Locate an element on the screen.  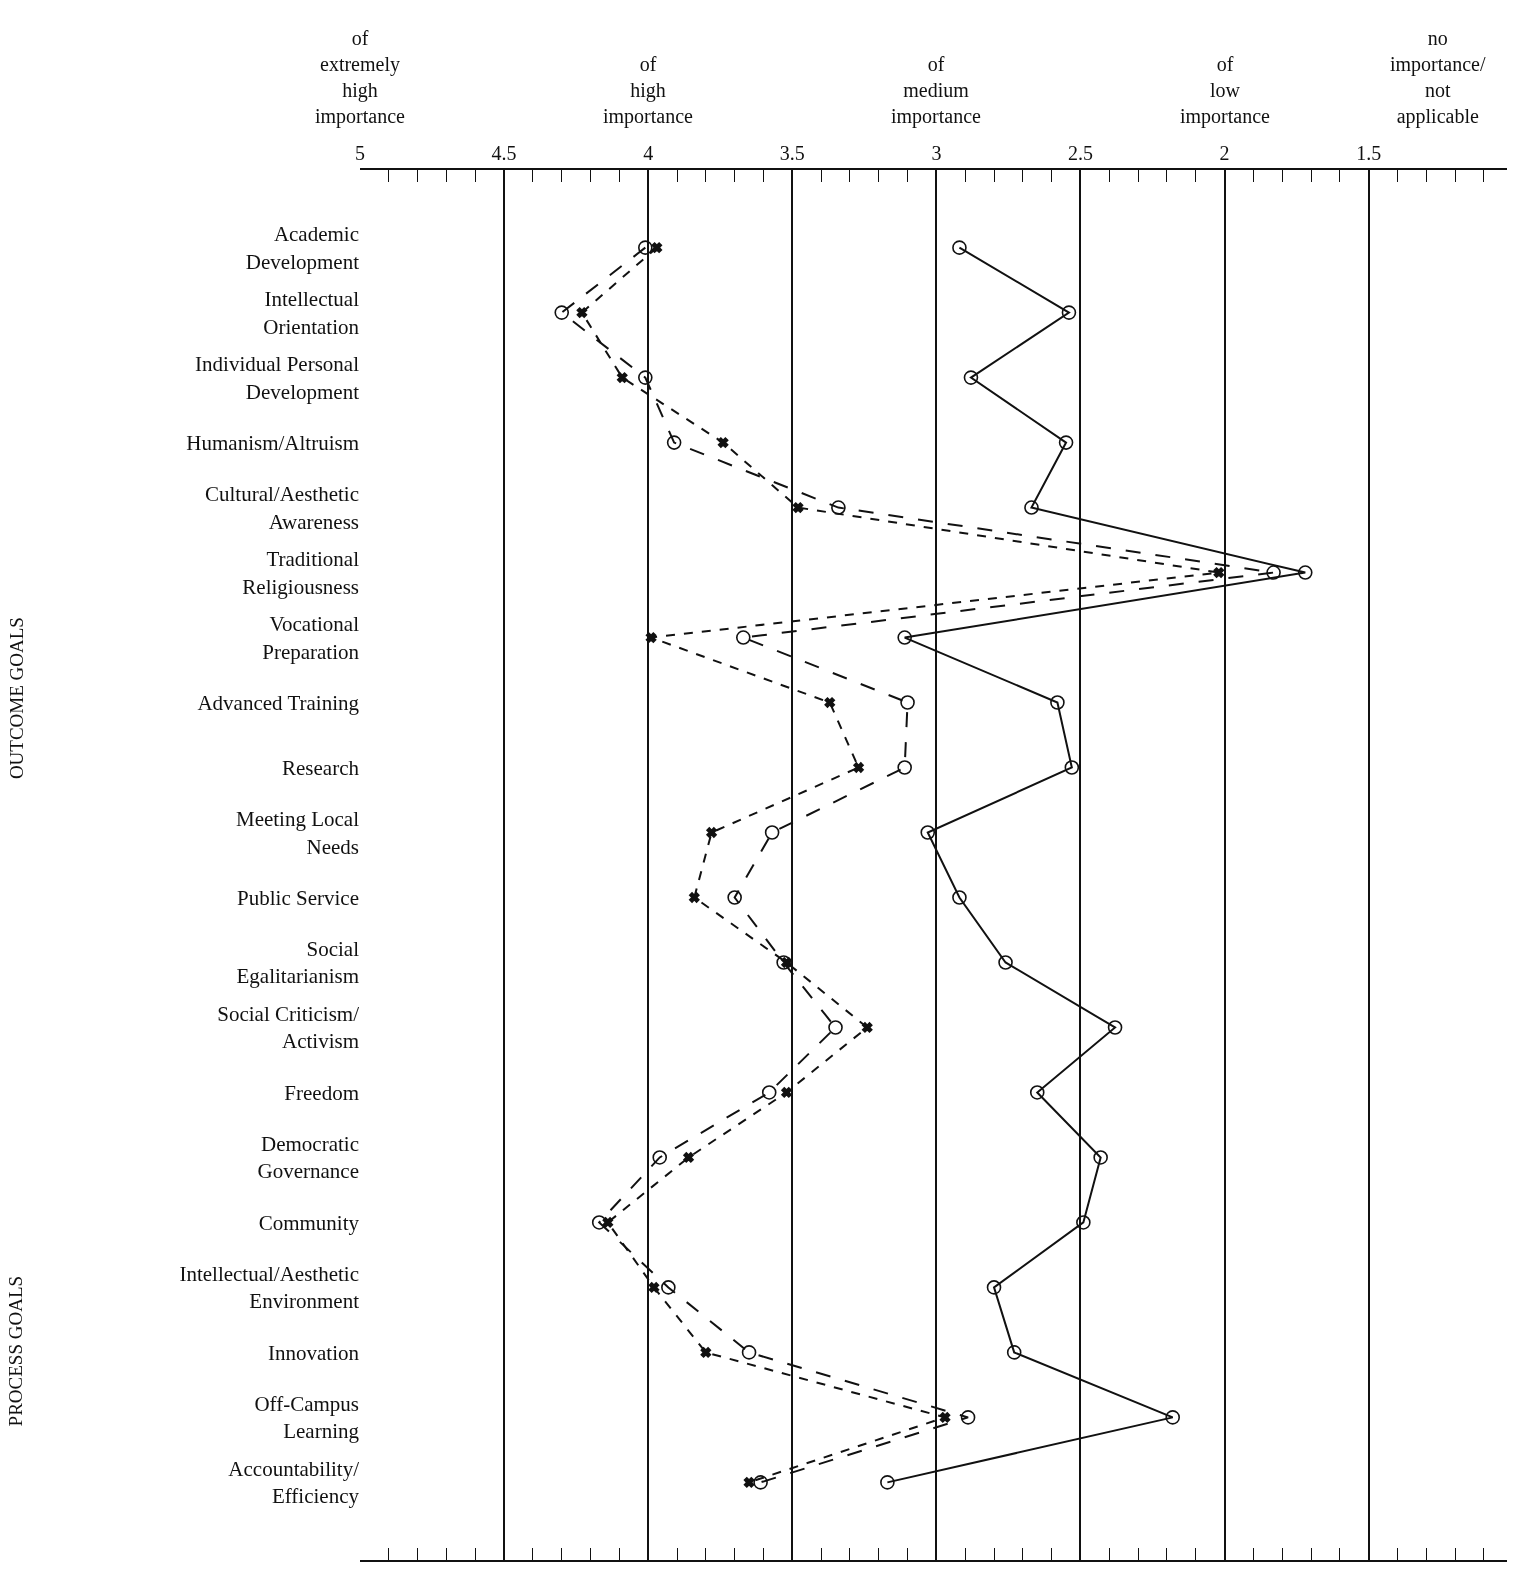
y-tick-label: Meeting Local Needs is located at coordinates (297, 833).